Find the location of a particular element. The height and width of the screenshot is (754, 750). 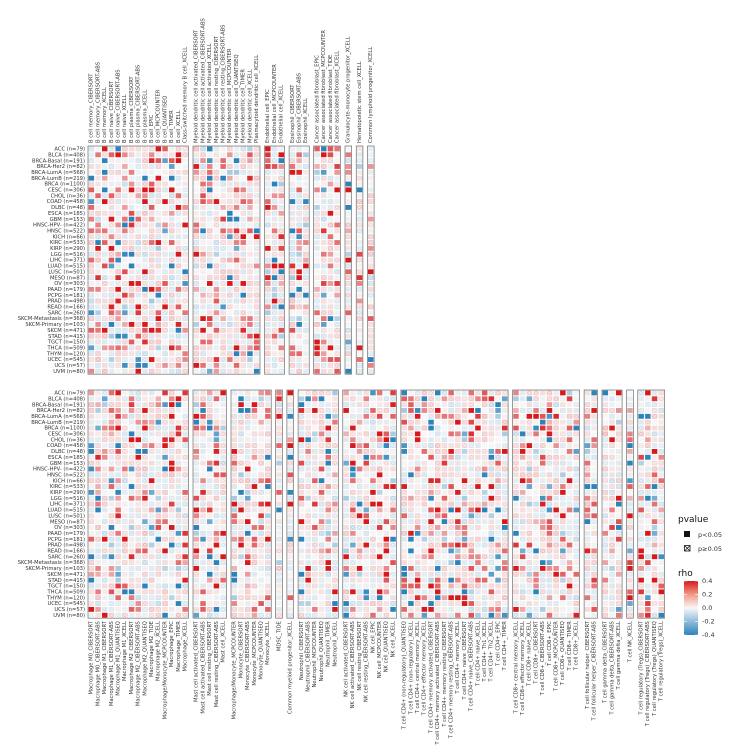

column-label: Endothelial cell_XCELL is located at coordinates (282, 114).